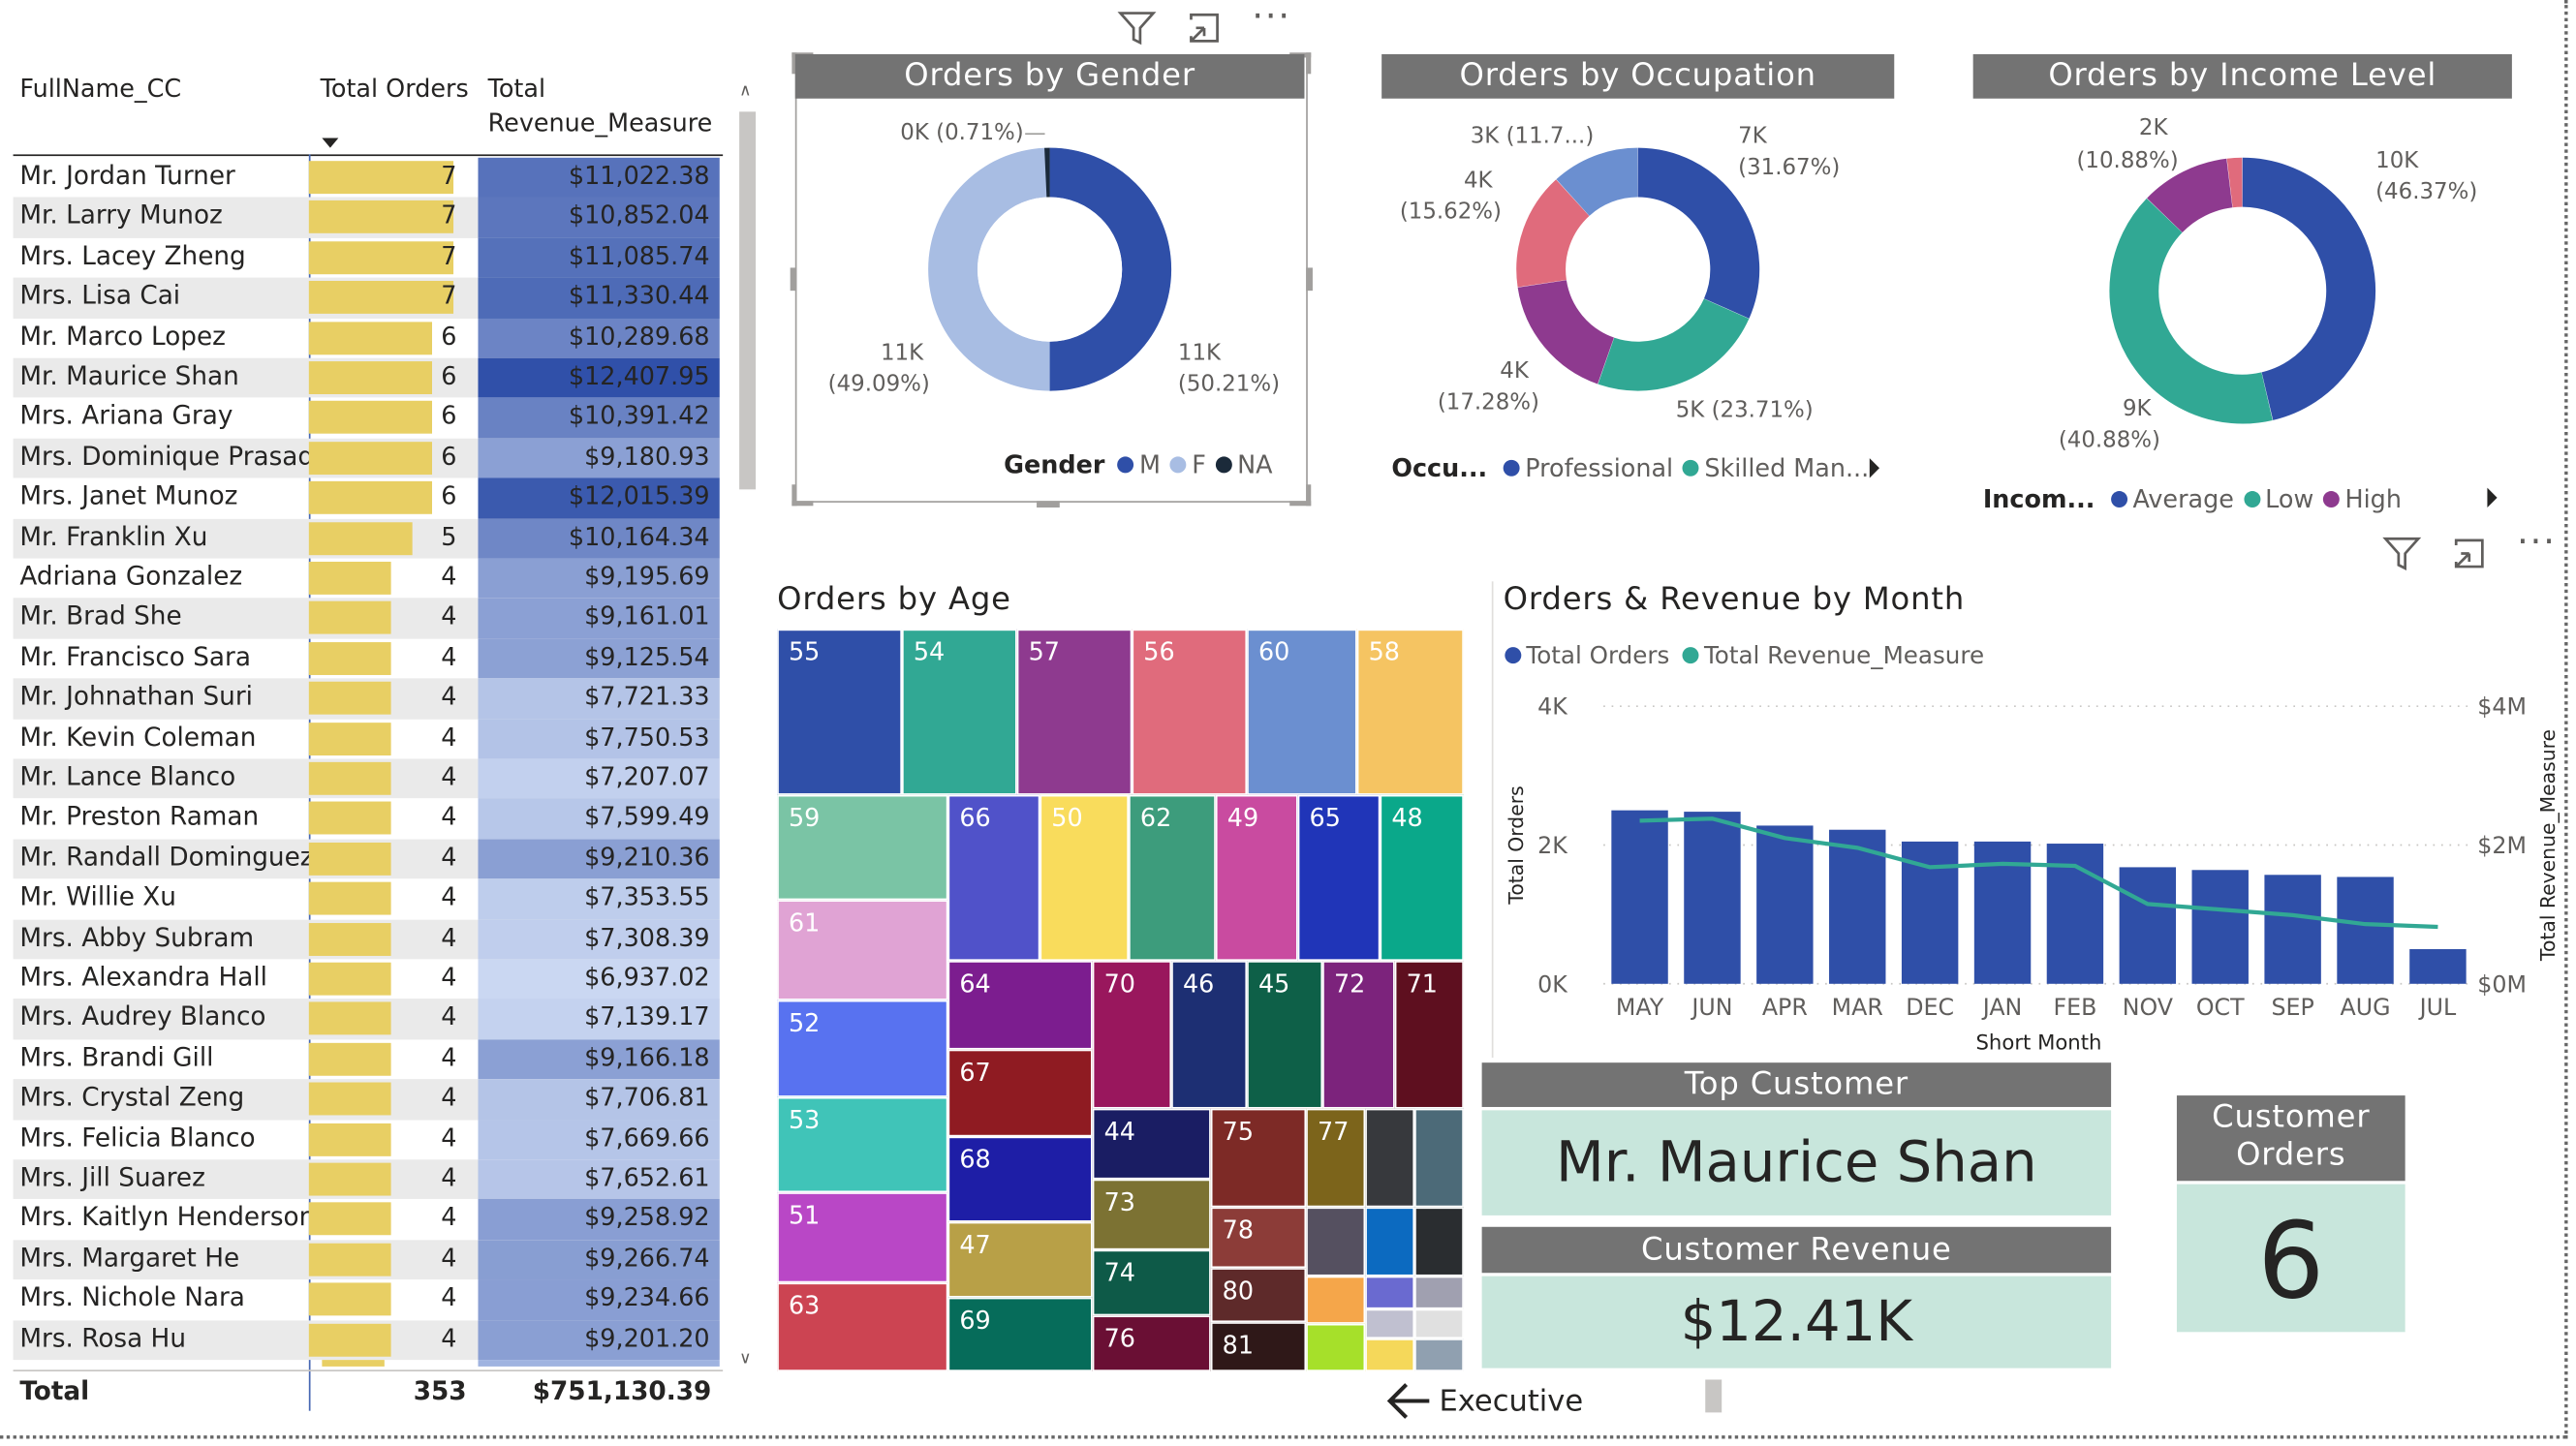 The width and height of the screenshot is (2576, 1446). I want to click on donut-slice-professional, so click(1698, 233).